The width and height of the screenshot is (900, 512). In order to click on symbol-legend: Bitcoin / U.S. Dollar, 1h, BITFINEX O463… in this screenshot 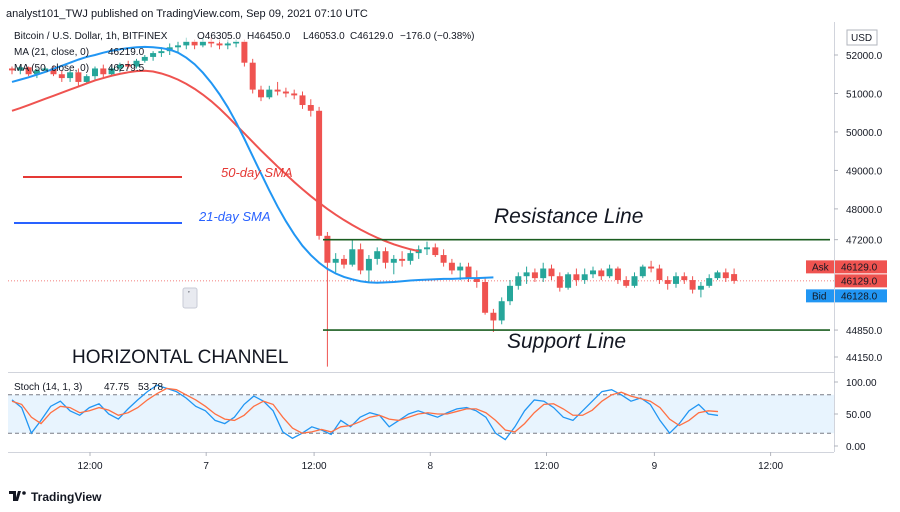, I will do `click(241, 35)`.